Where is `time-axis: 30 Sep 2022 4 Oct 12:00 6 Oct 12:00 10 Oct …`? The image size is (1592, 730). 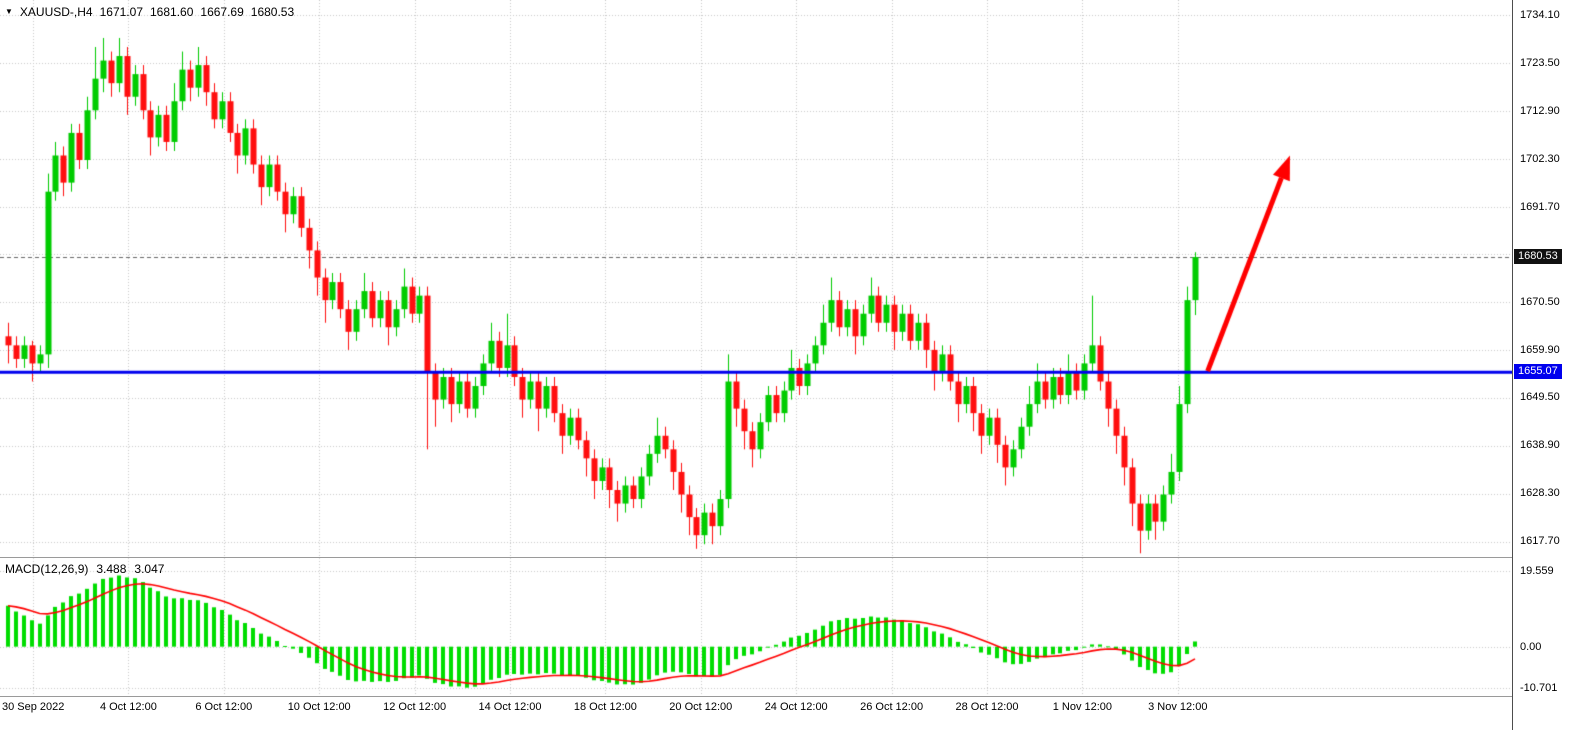
time-axis: 30 Sep 2022 4 Oct 12:00 6 Oct 12:00 10 Oct … is located at coordinates (756, 713).